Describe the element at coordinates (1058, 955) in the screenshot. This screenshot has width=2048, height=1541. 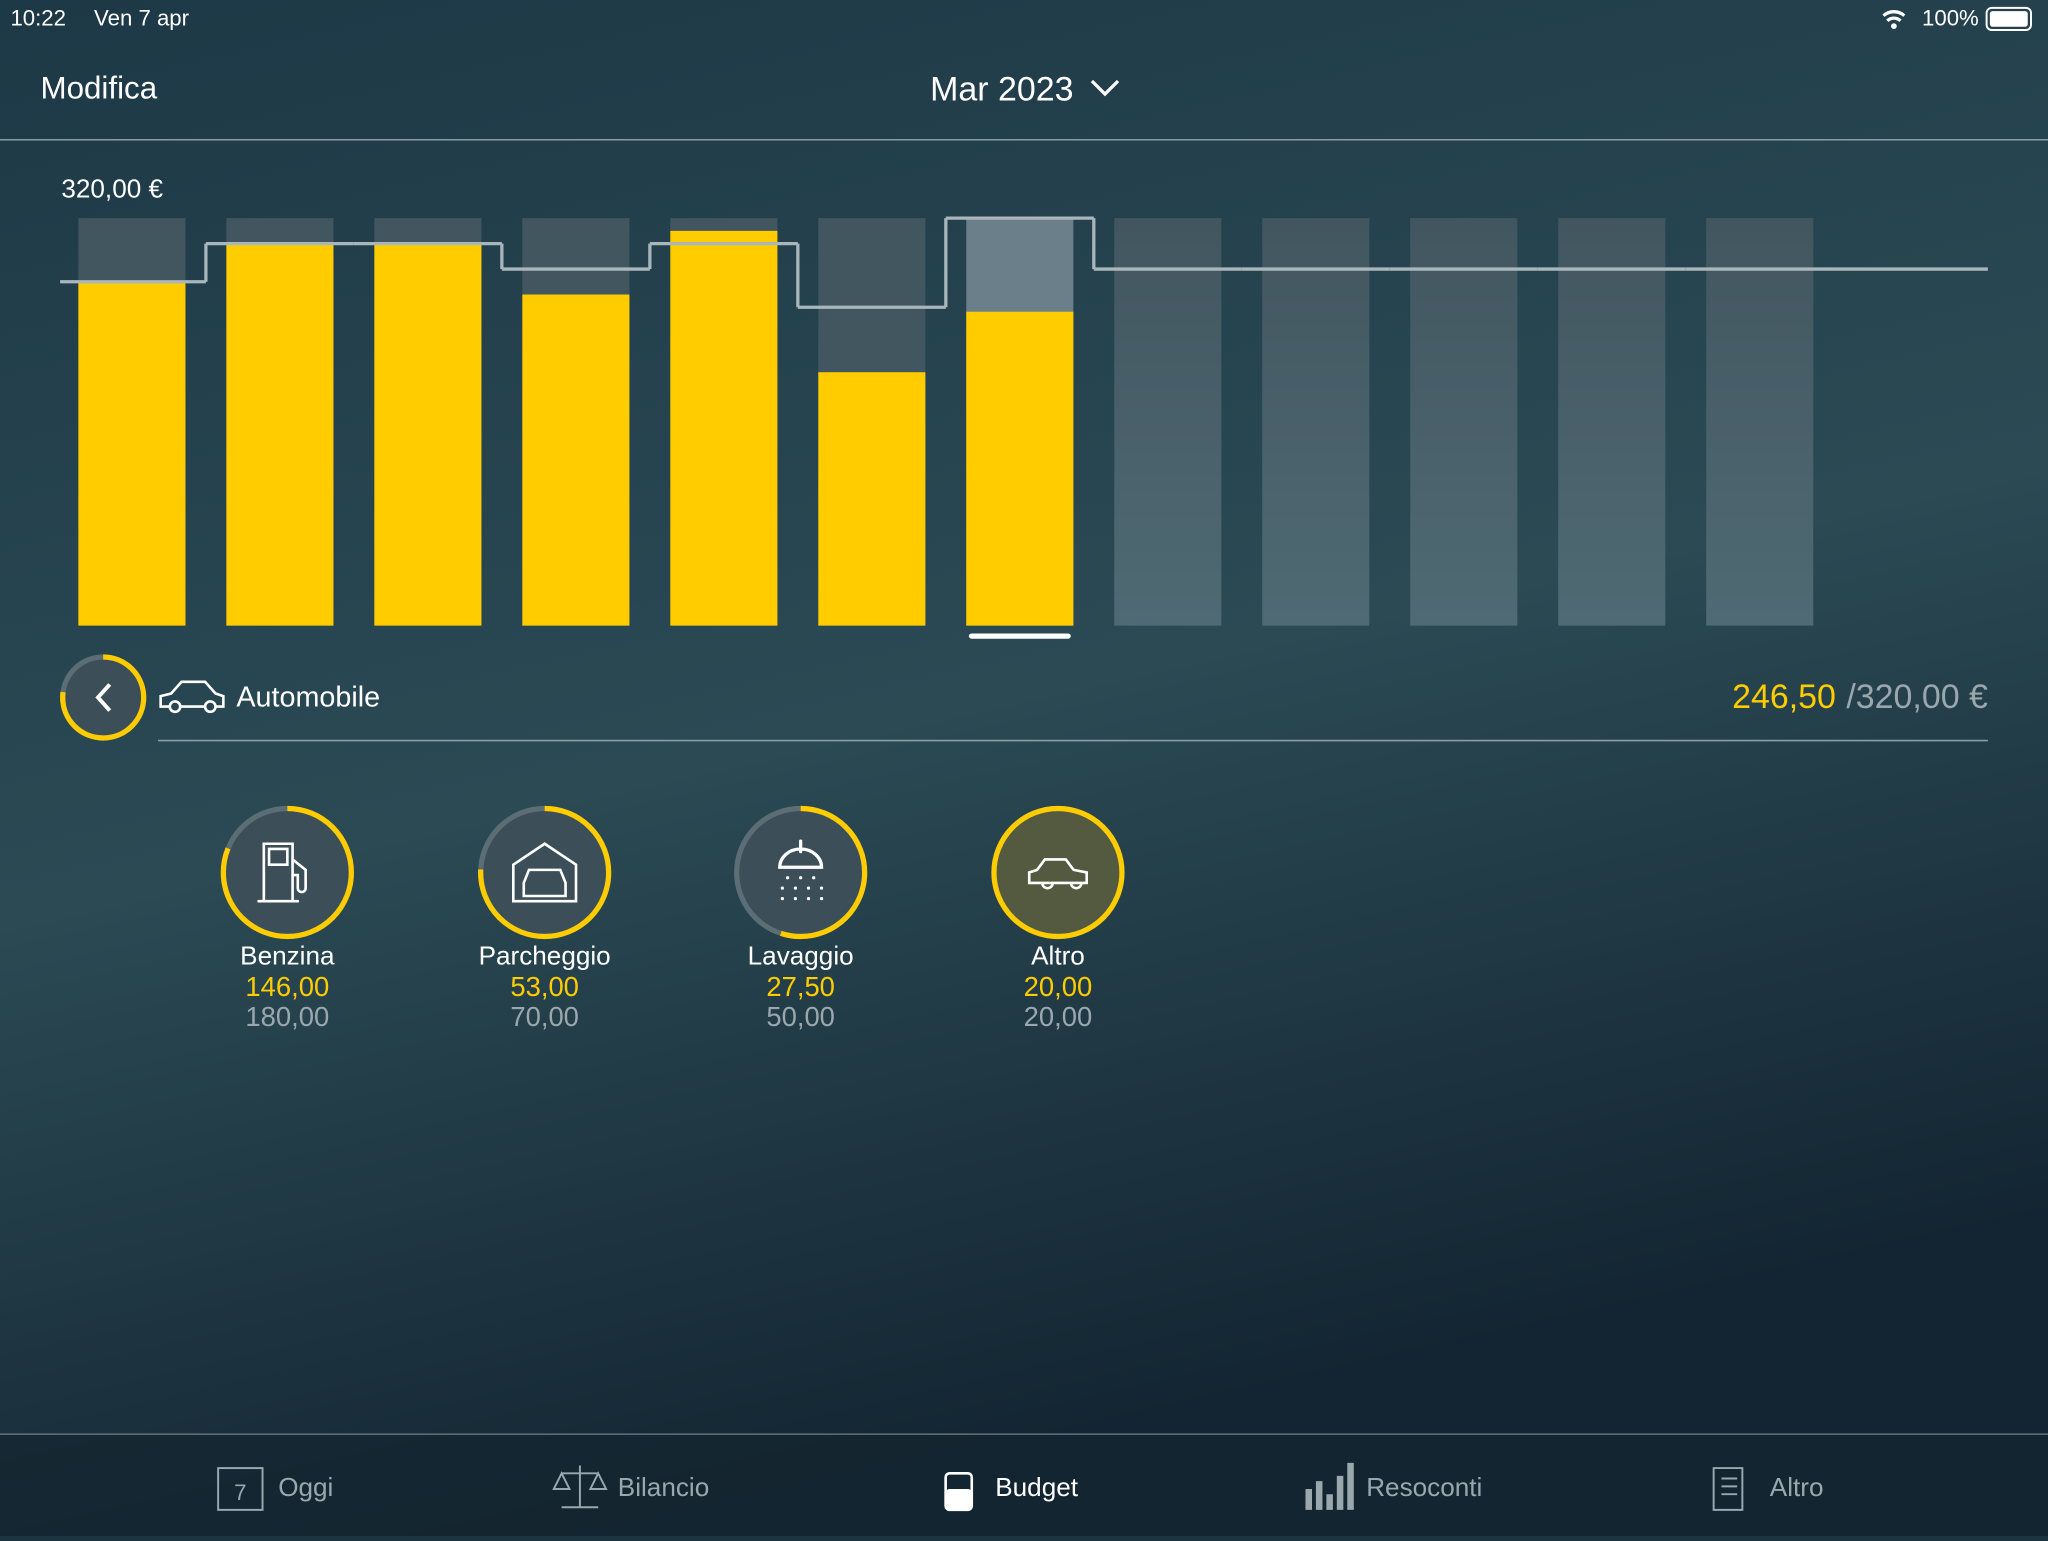
I see `subcategory-name: Altro` at that location.